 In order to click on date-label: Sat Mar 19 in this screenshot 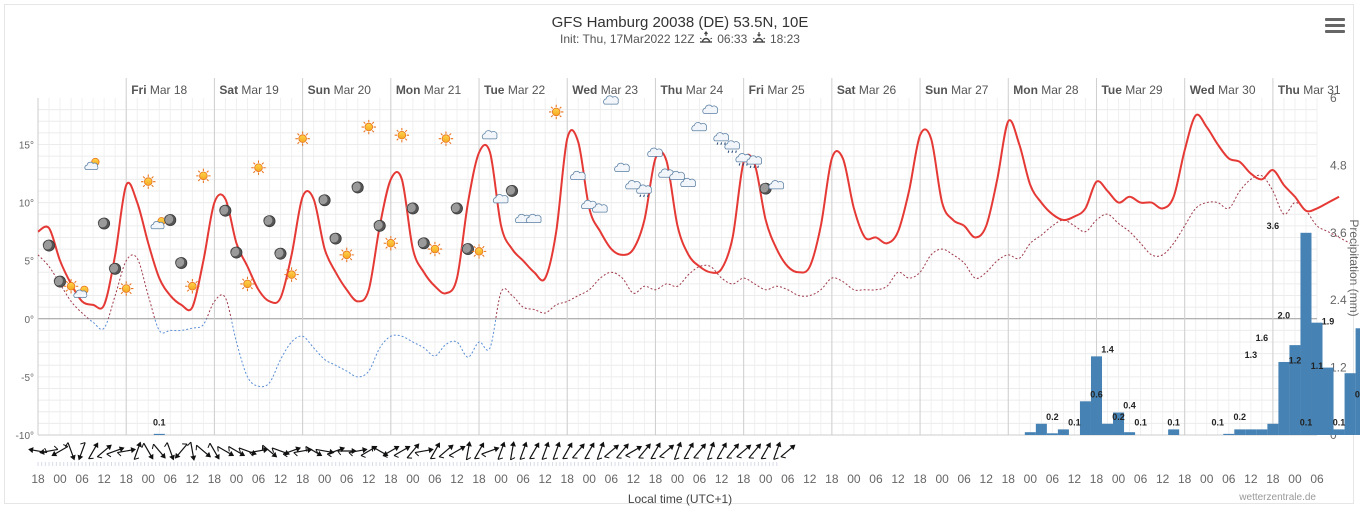, I will do `click(249, 90)`.